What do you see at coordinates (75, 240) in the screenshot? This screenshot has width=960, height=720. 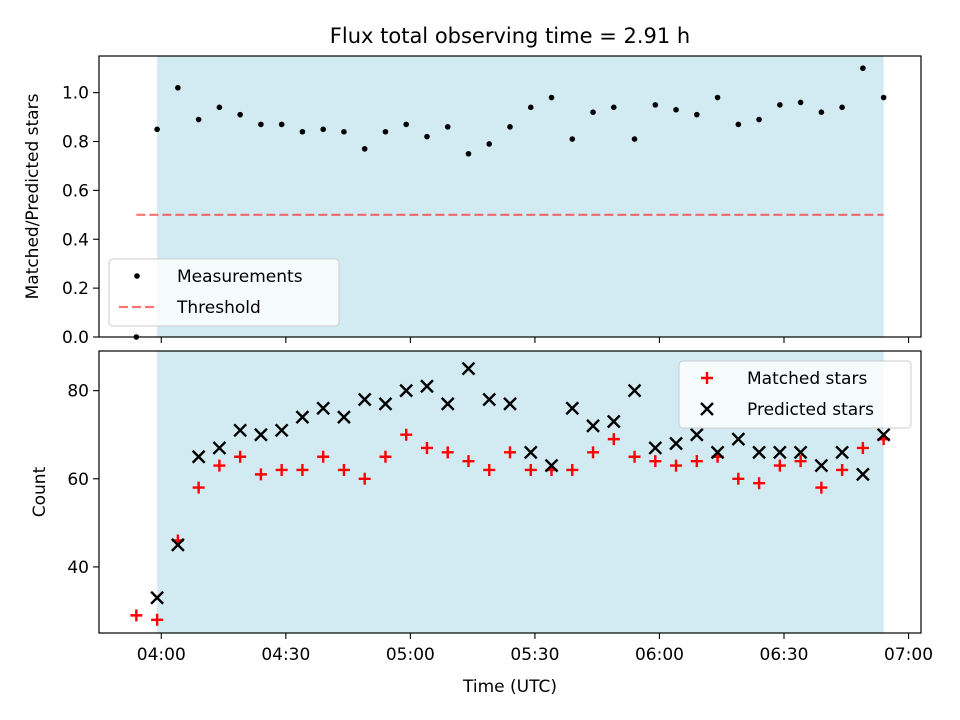 I see `y-tick-label: 0.4` at bounding box center [75, 240].